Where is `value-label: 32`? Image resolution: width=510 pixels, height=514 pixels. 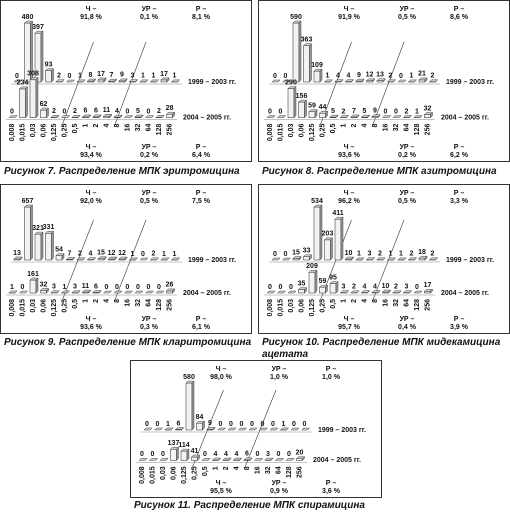 value-label: 32 is located at coordinates (428, 108).